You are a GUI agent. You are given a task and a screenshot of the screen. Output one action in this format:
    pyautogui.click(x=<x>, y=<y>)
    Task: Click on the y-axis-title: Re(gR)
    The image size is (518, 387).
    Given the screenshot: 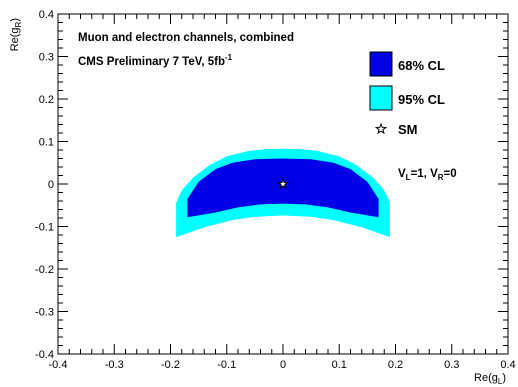 What is the action you would take?
    pyautogui.click(x=16, y=34)
    